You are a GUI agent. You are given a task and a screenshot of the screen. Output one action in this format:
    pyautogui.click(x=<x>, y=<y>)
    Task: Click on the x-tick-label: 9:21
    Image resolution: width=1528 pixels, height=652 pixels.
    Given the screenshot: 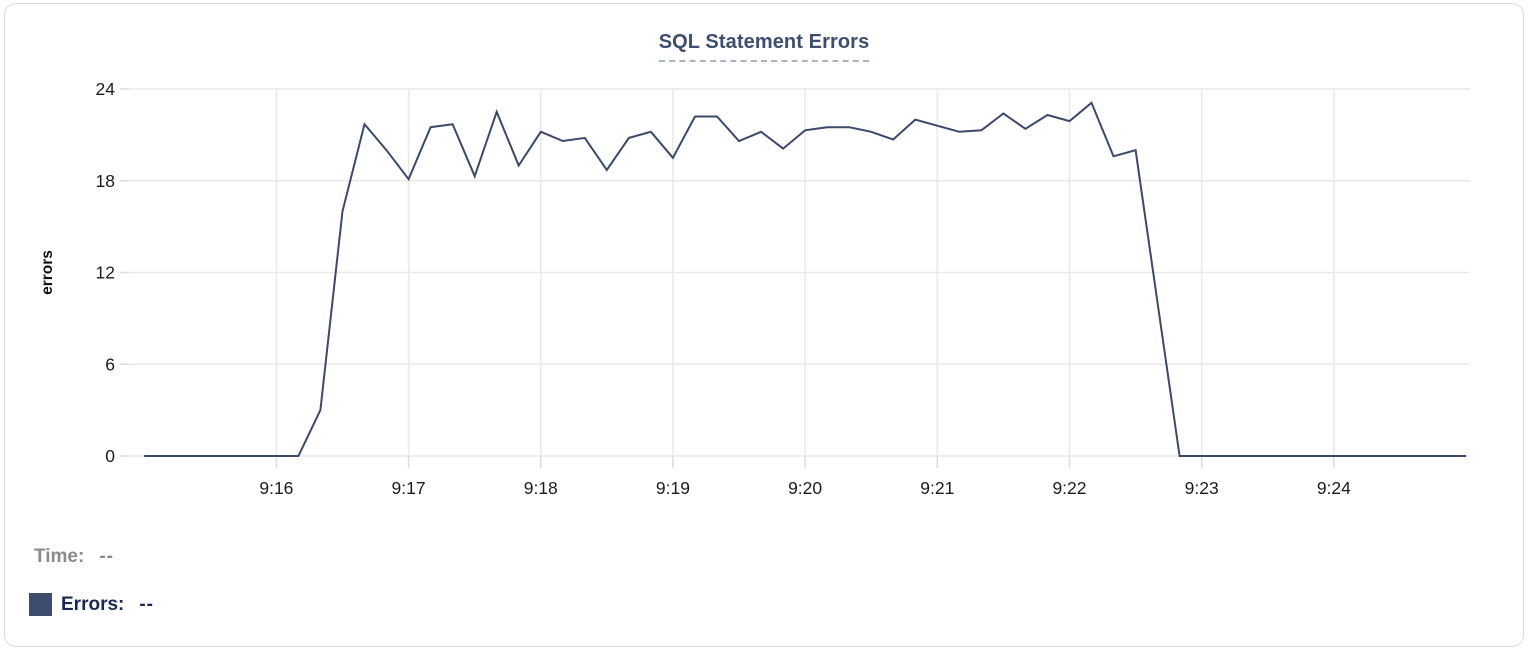 What is the action you would take?
    pyautogui.click(x=937, y=488)
    